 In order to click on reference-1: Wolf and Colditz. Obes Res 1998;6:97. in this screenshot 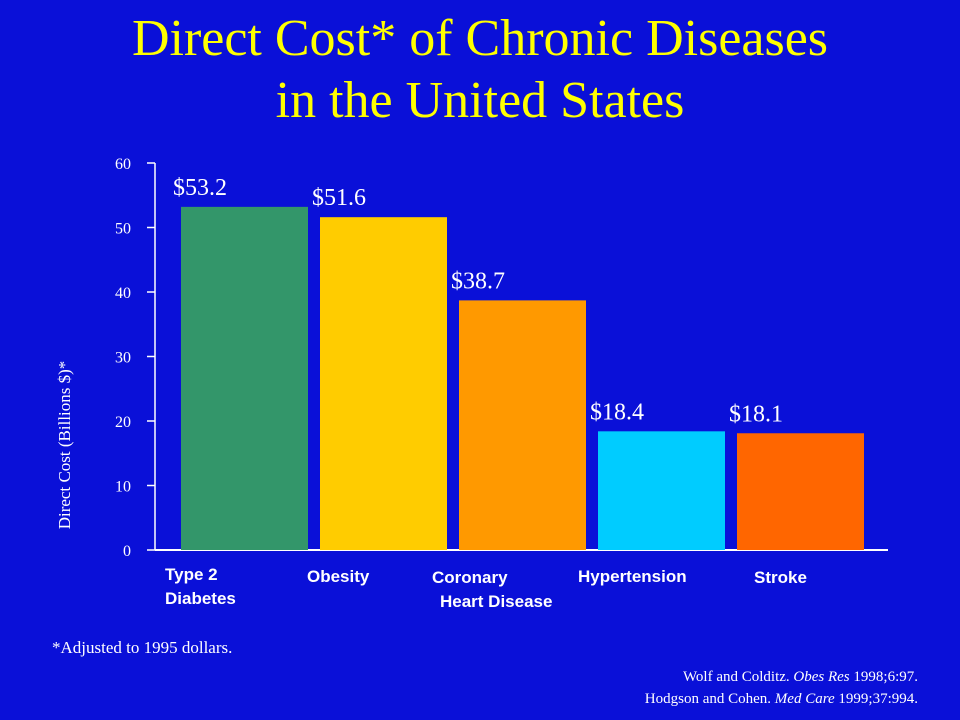, I will do `click(800, 677)`.